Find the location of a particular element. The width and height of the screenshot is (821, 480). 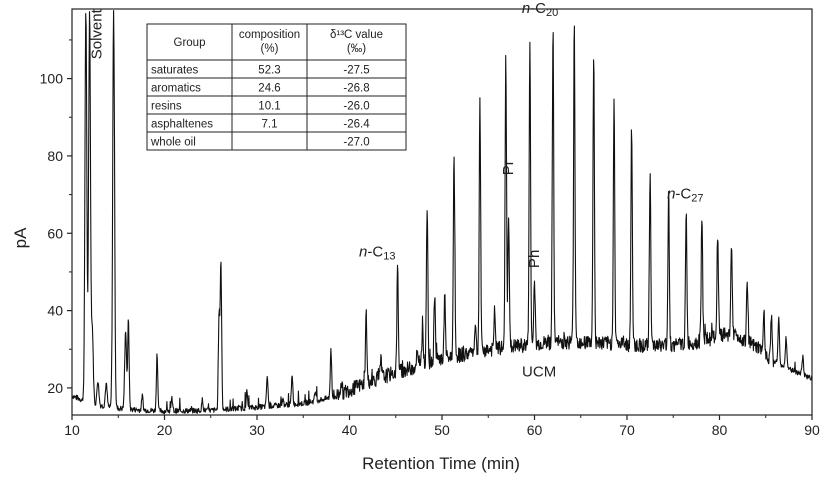

table-header-cell: δ¹³C value is located at coordinates (356, 35).